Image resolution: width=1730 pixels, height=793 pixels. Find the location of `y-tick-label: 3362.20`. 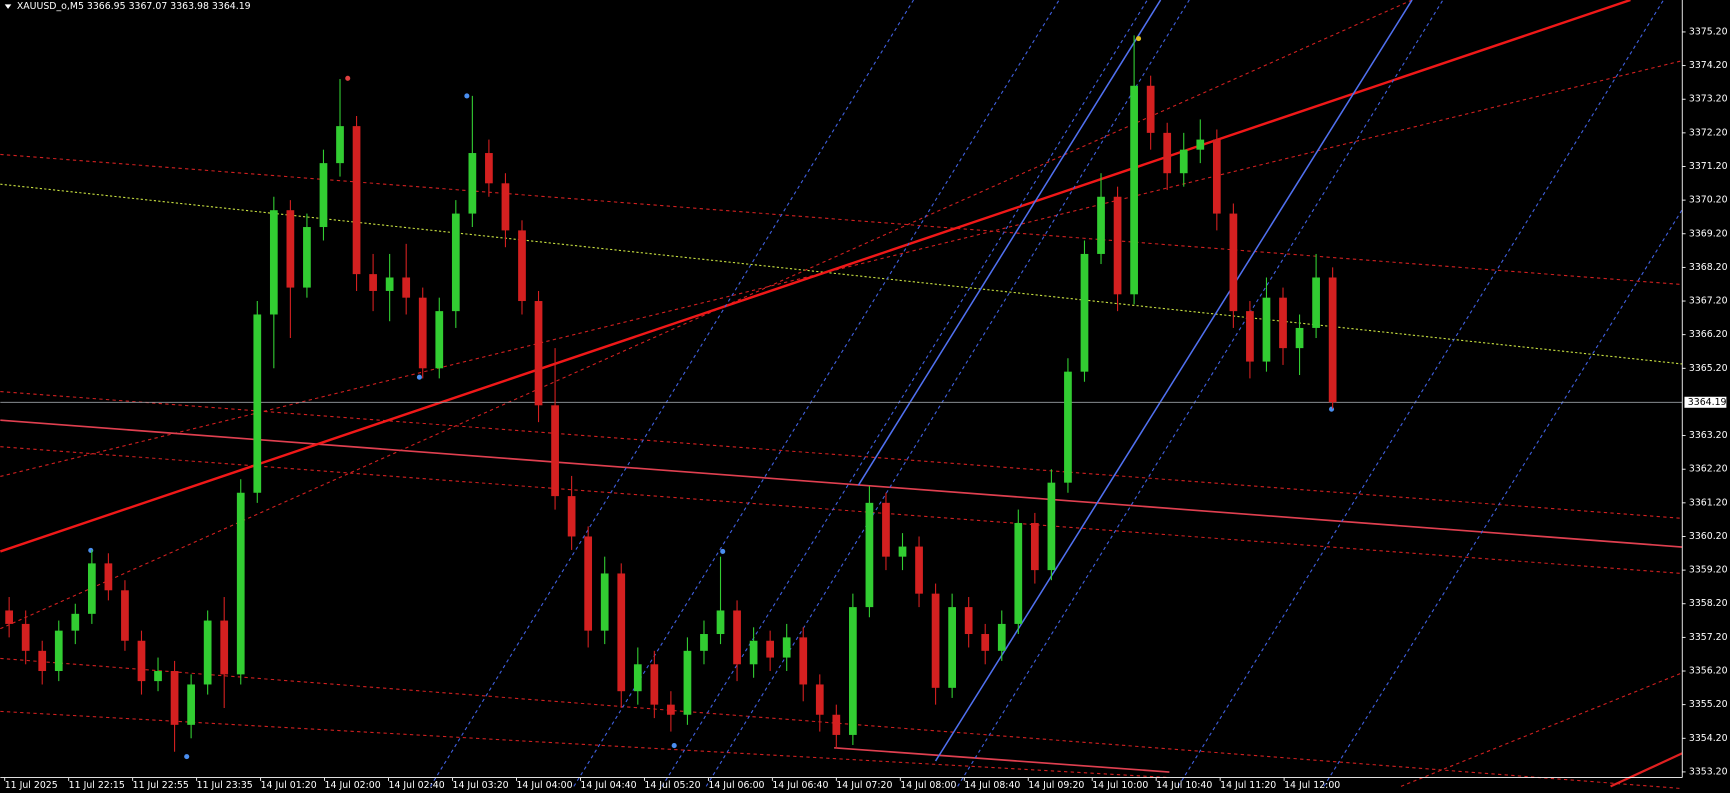

y-tick-label: 3362.20 is located at coordinates (1708, 469).